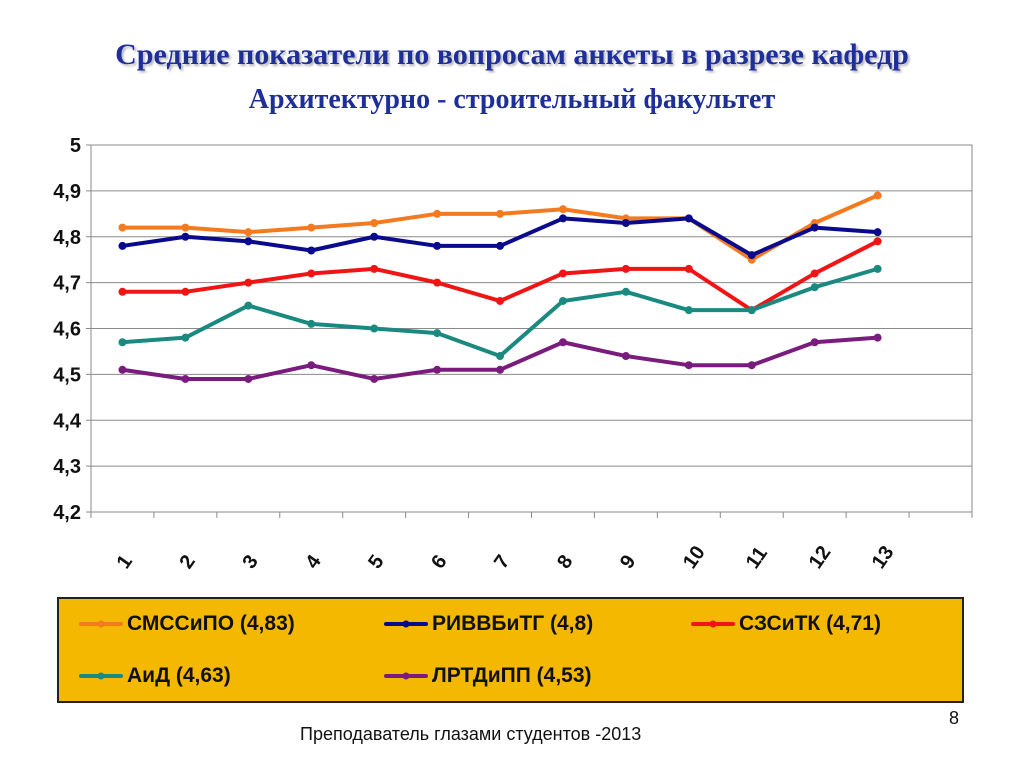 The height and width of the screenshot is (768, 1024). What do you see at coordinates (883, 557) in the screenshot?
I see `x-tick-label: 13` at bounding box center [883, 557].